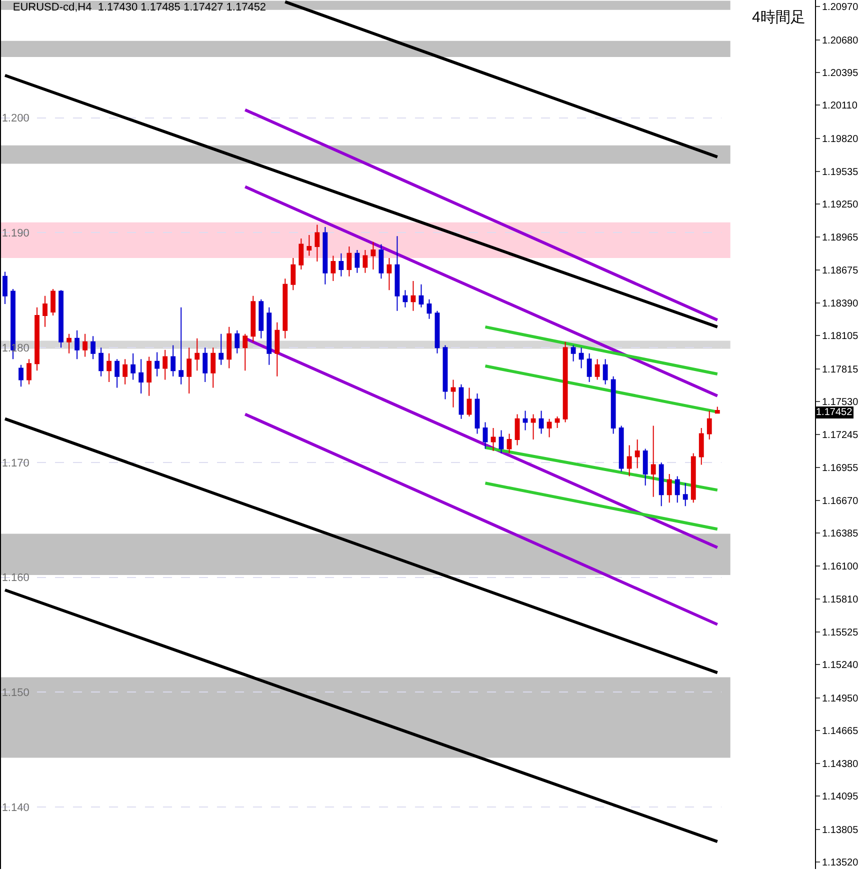  I want to click on y2-tick-label: 1.16670, so click(840, 501).